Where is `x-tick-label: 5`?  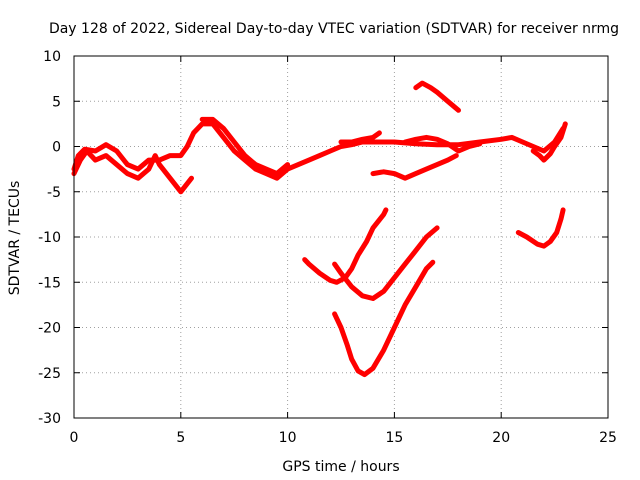
x-tick-label: 5 is located at coordinates (180, 438).